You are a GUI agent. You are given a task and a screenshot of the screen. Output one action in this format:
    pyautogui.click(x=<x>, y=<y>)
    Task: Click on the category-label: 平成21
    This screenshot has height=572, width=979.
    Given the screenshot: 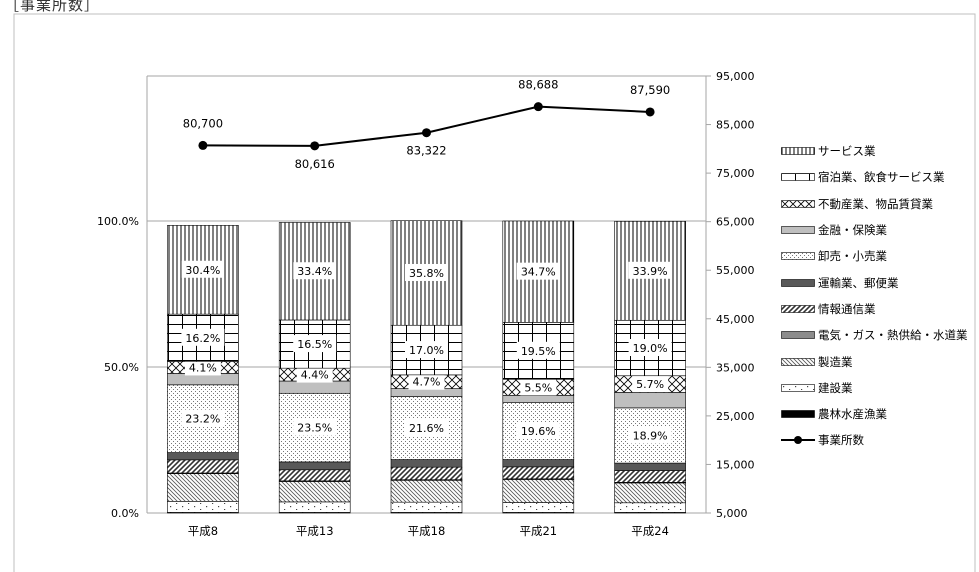 What is the action you would take?
    pyautogui.click(x=538, y=531)
    